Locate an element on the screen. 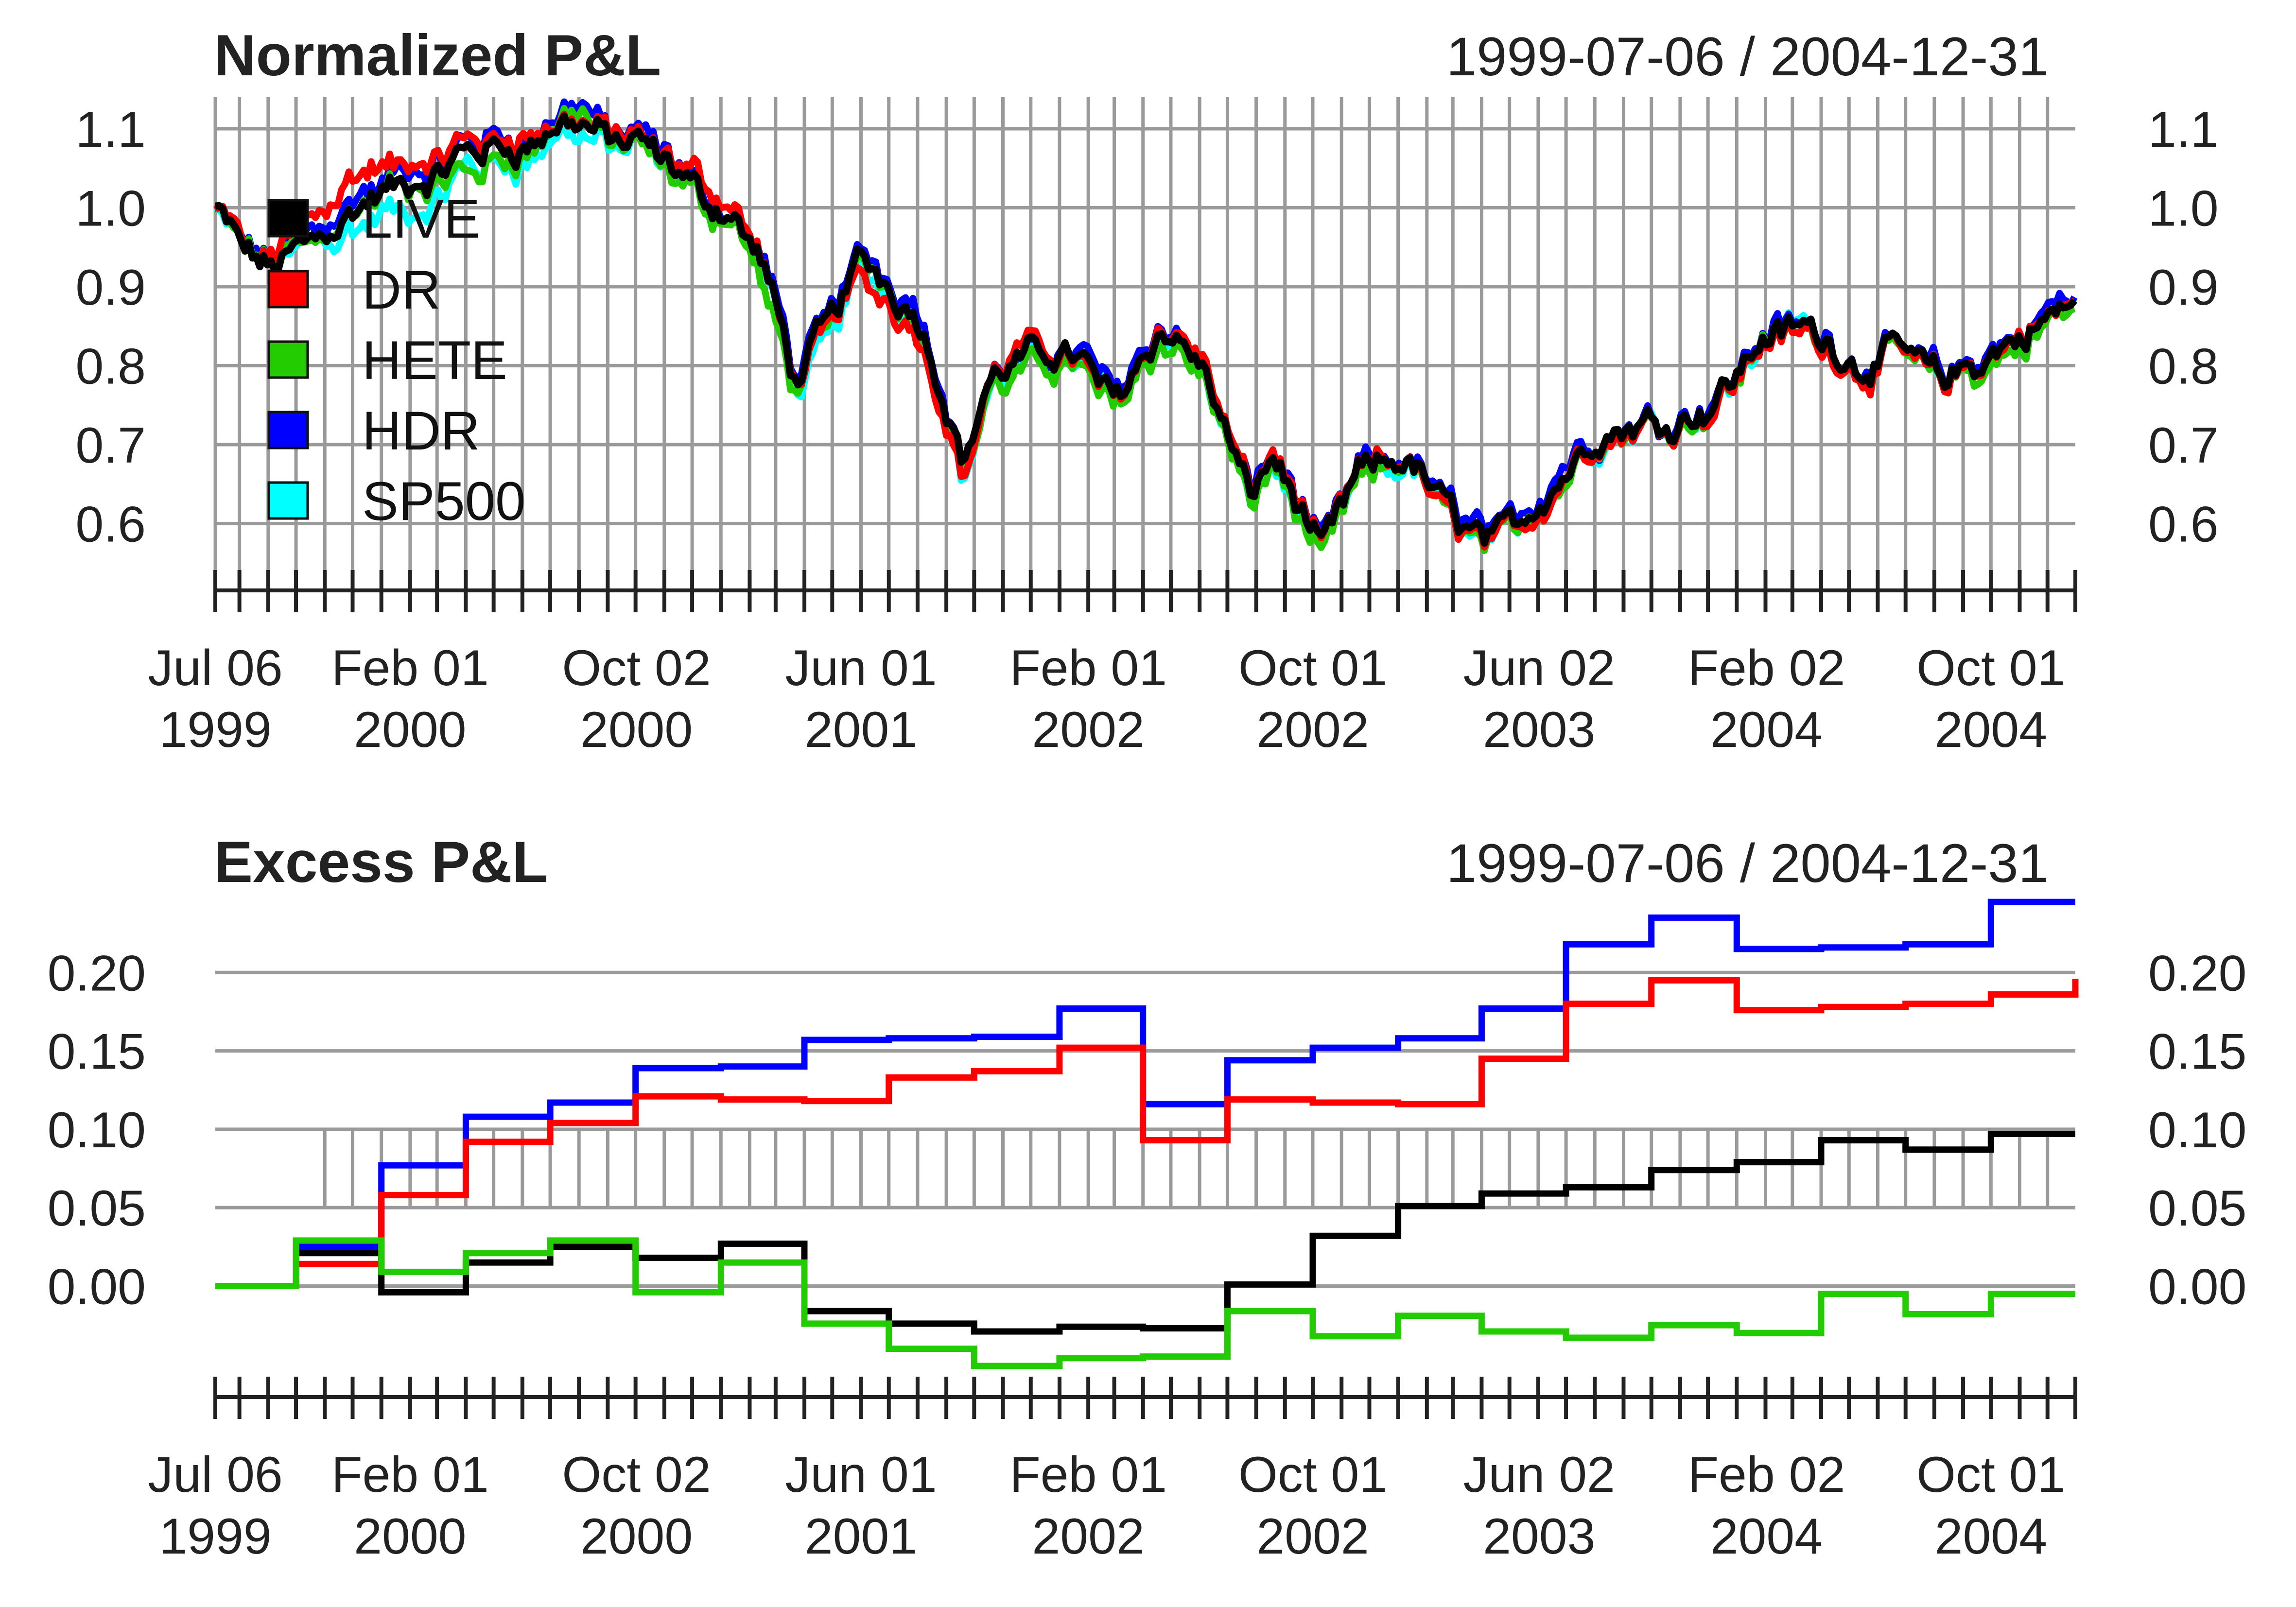  panel2-ytick-label-left: 0.05 is located at coordinates (97, 1208).